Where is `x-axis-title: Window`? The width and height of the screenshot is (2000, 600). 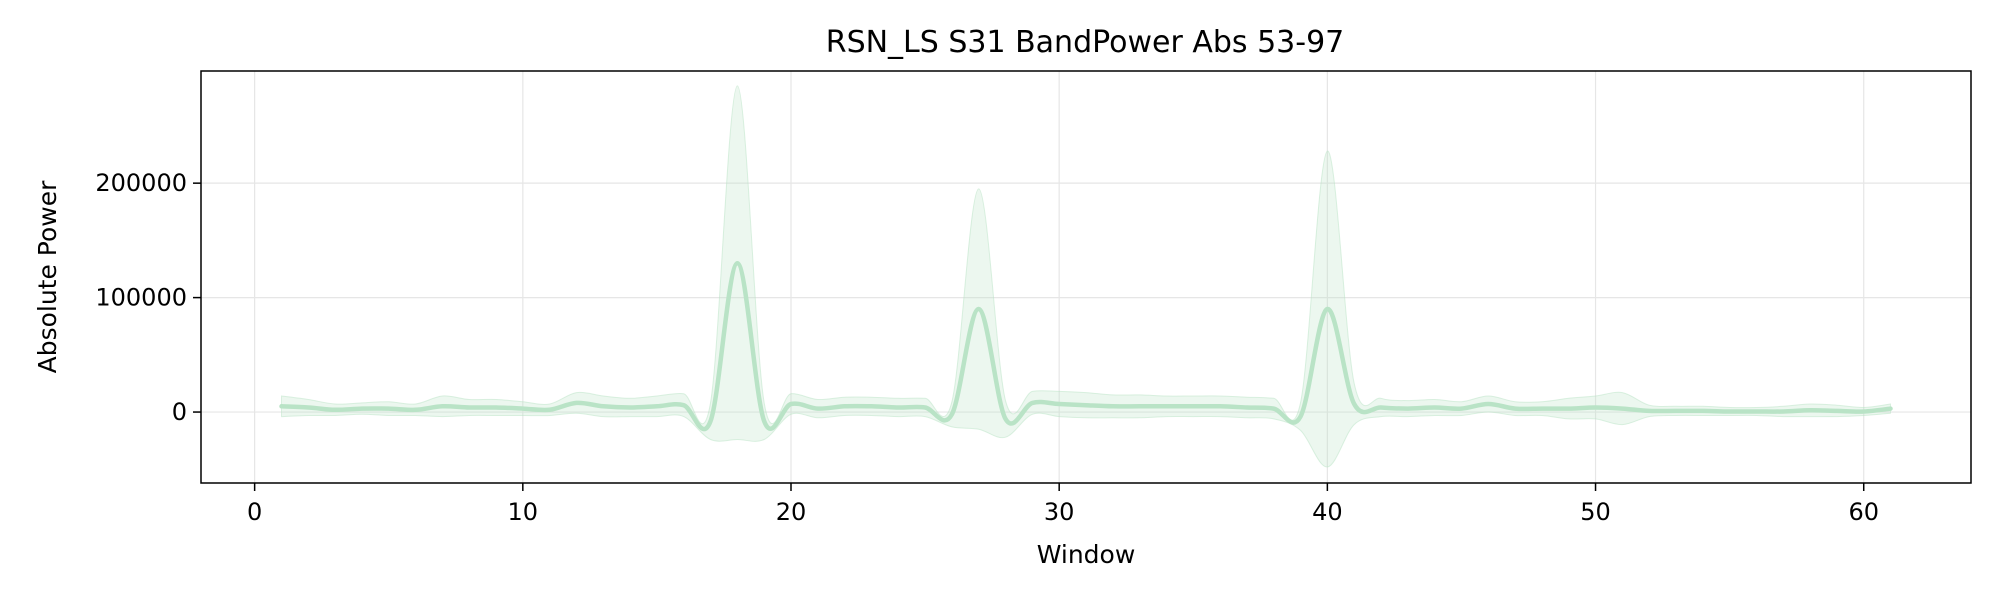
x-axis-title: Window is located at coordinates (1086, 554).